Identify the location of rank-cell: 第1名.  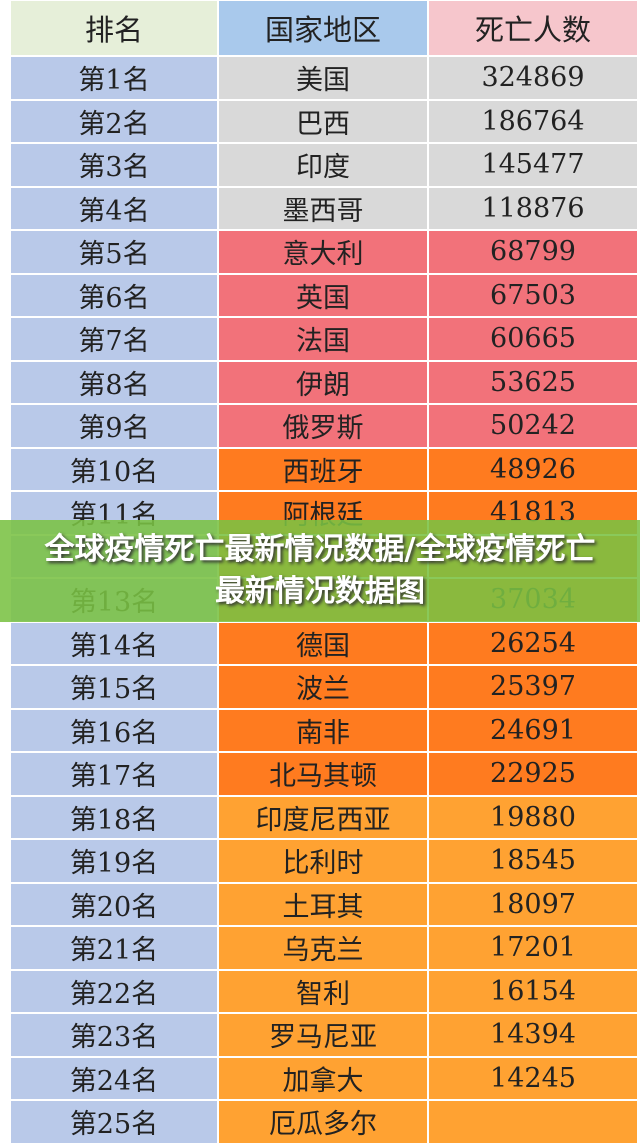
(114, 78).